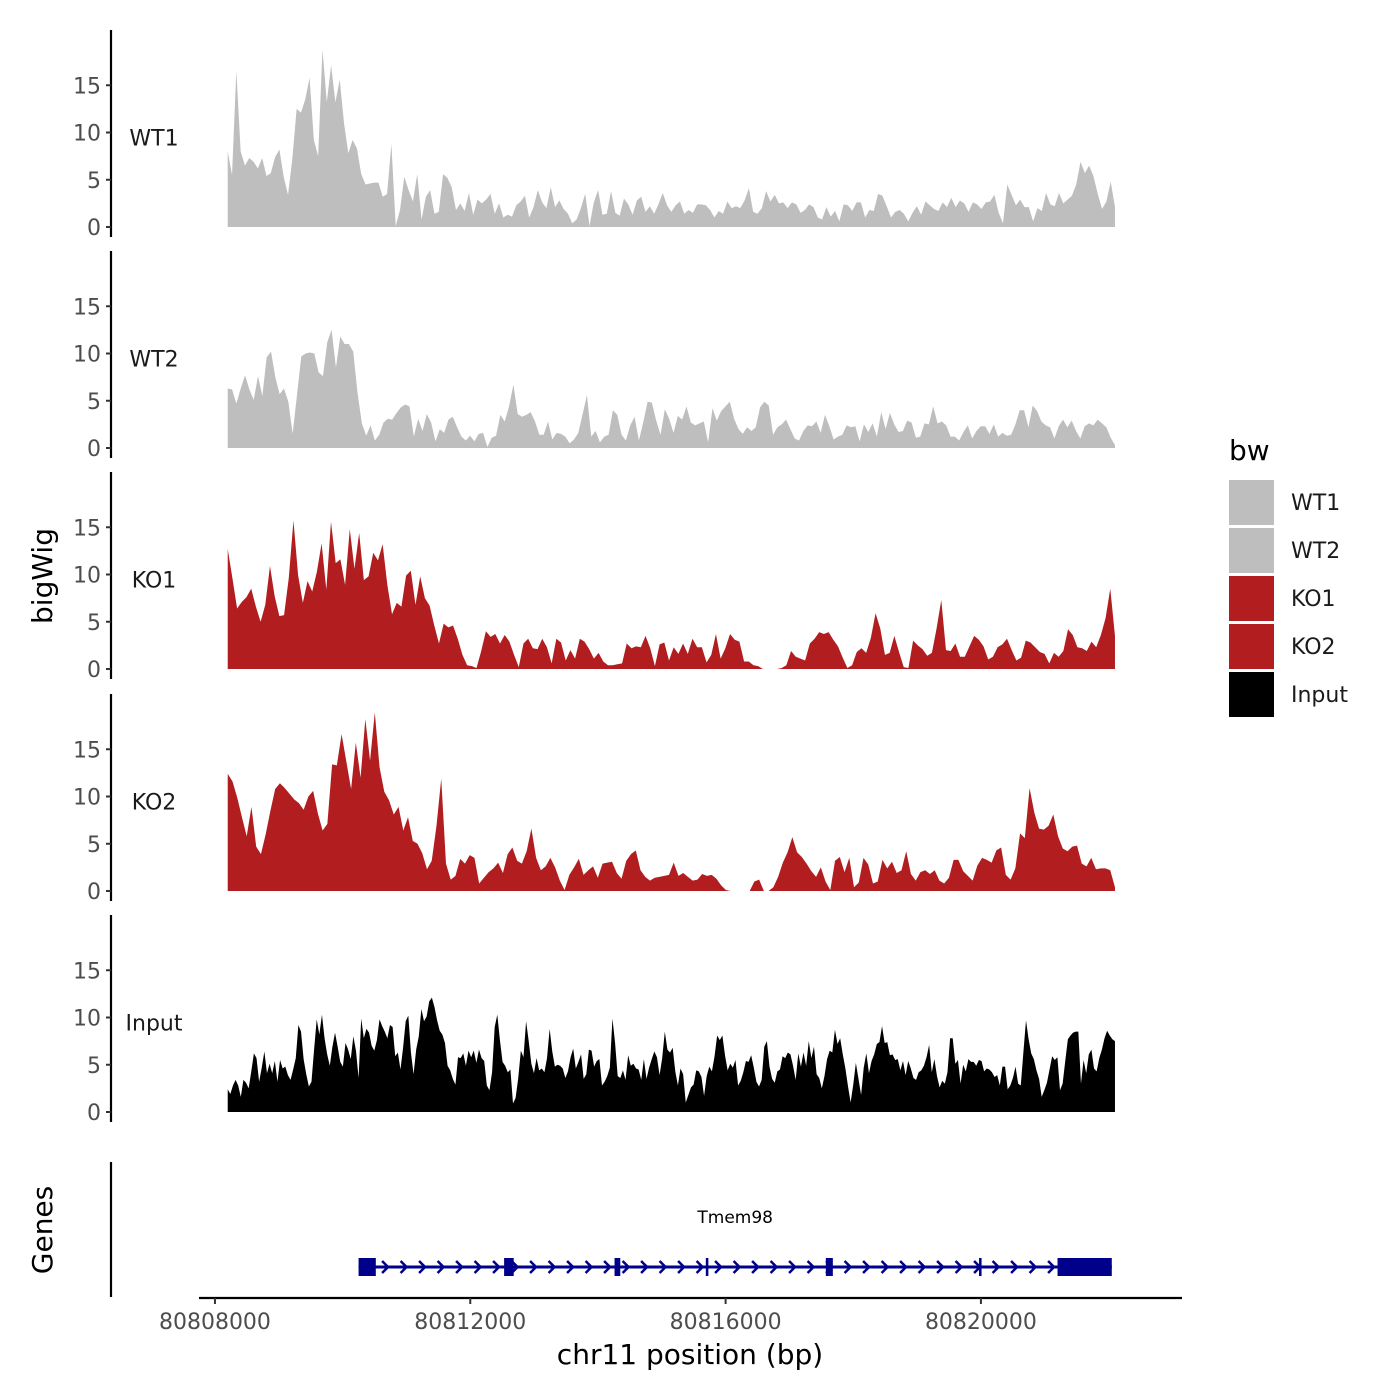 Image resolution: width=1400 pixels, height=1400 pixels. I want to click on legend-label-ko1: KO1, so click(1313, 599).